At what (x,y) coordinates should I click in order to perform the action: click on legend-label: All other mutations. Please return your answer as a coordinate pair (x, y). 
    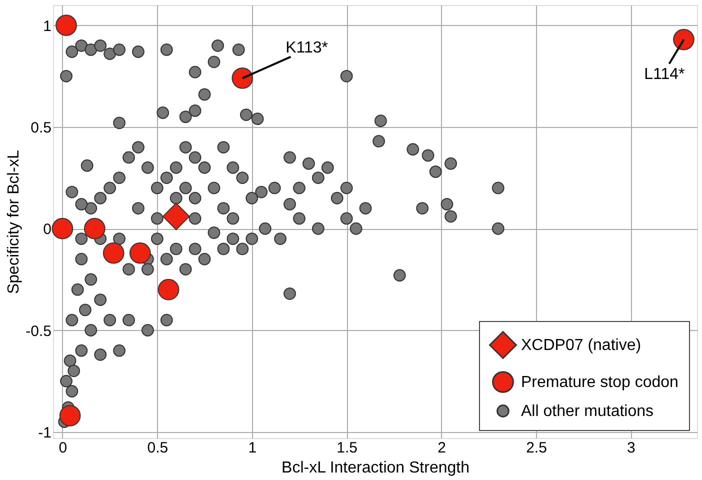
    Looking at the image, I should click on (587, 411).